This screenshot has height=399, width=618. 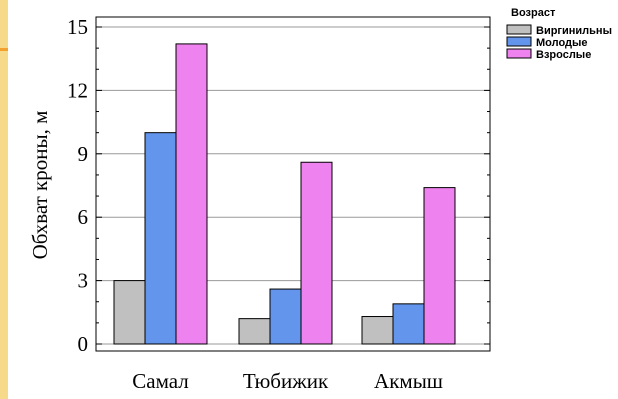 What do you see at coordinates (83, 344) in the screenshot?
I see `y-tick-label: 0` at bounding box center [83, 344].